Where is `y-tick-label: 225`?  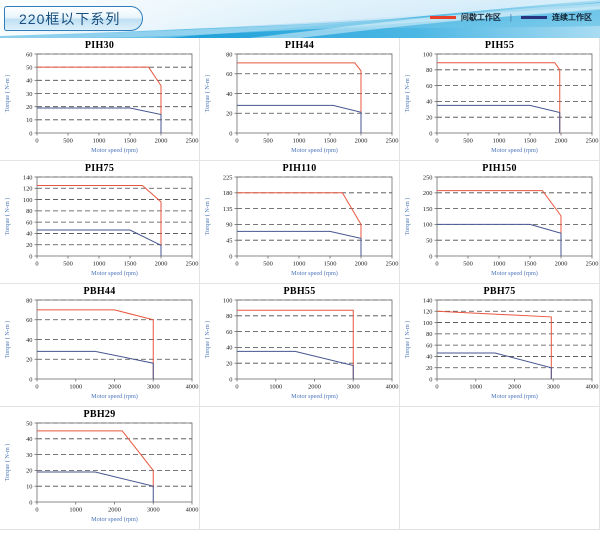
y-tick-label: 225 is located at coordinates (228, 177).